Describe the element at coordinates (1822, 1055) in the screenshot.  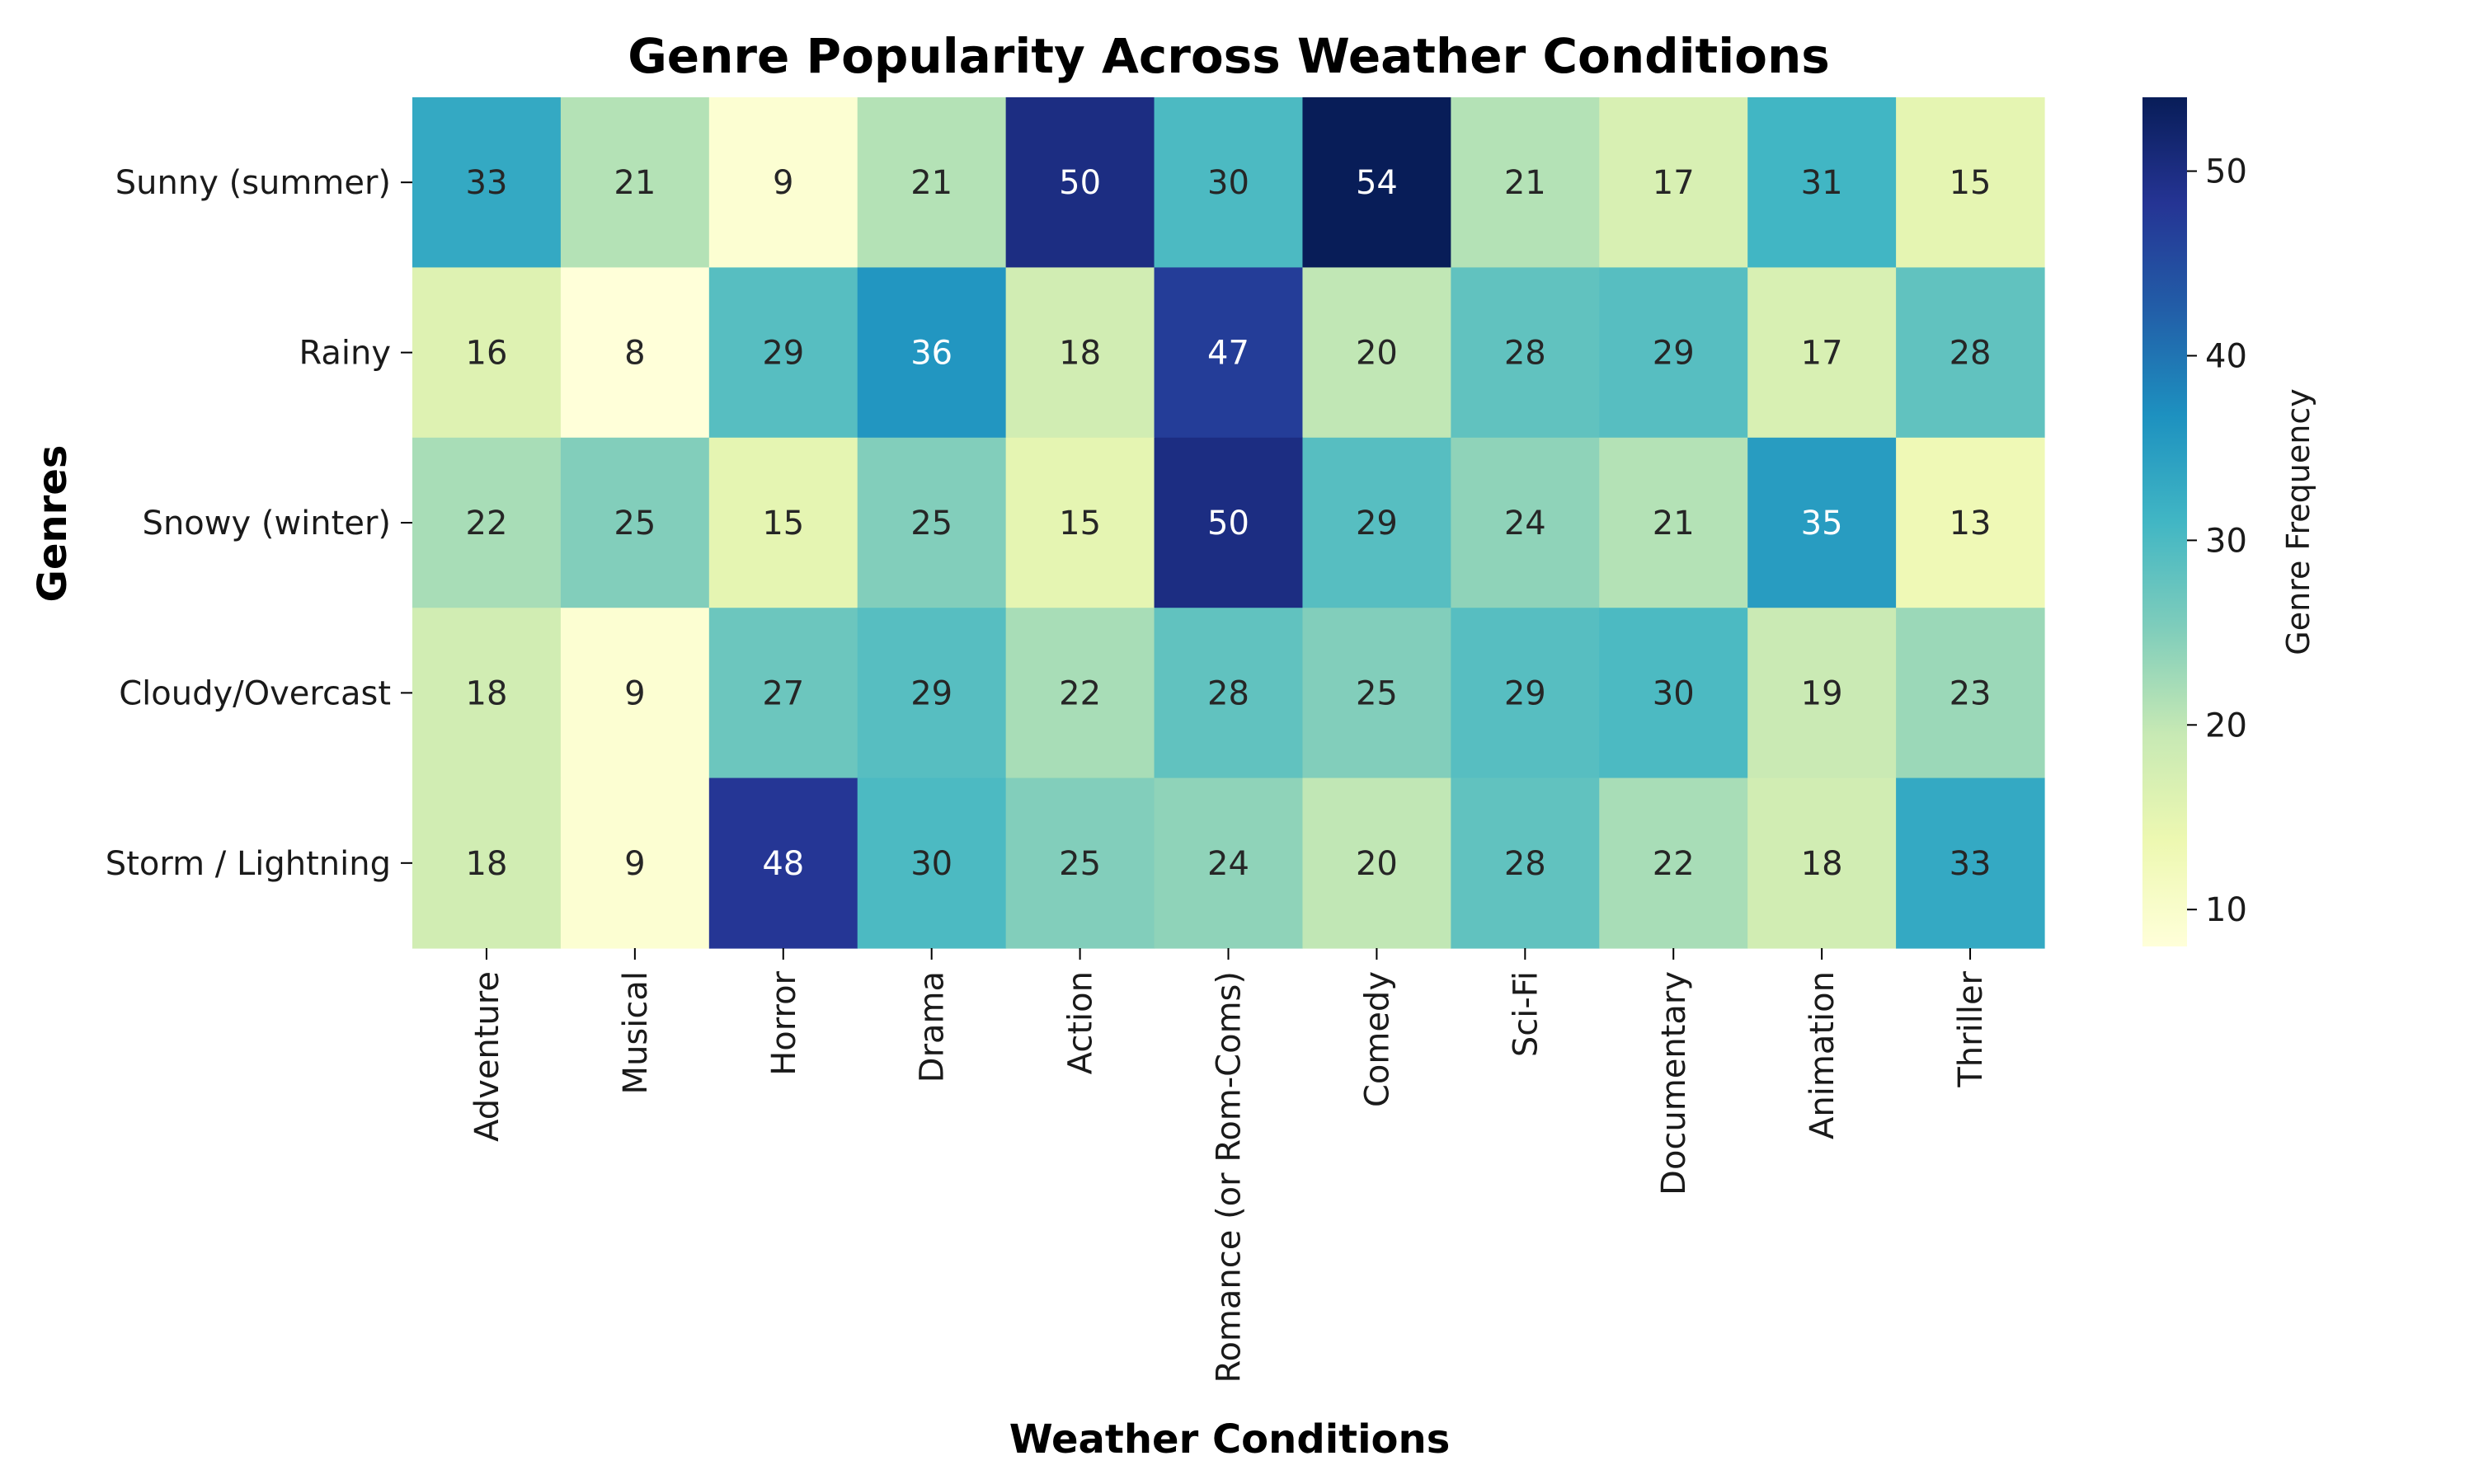
I see `x-tick-label: Animation` at that location.